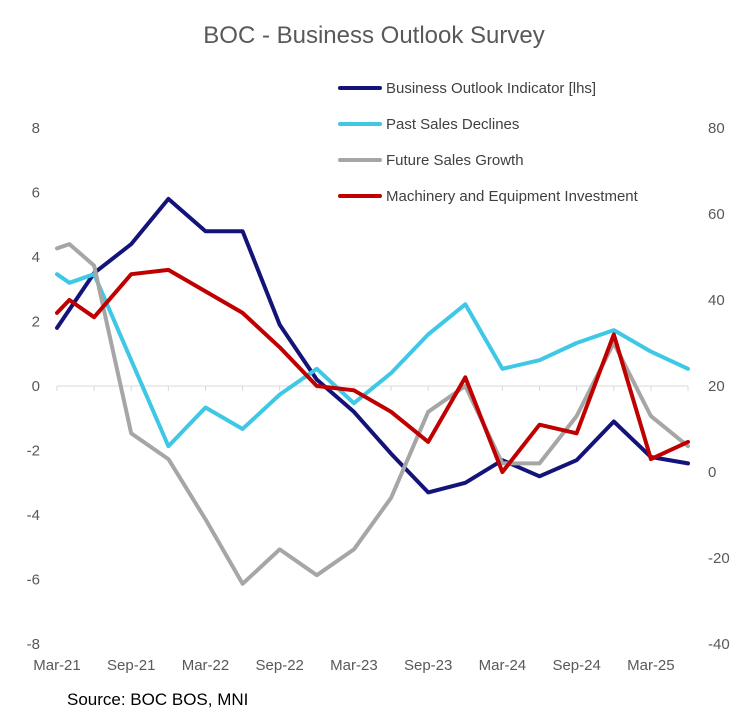  Describe the element at coordinates (33, 451) in the screenshot. I see `y-left-tick-label: -2` at that location.